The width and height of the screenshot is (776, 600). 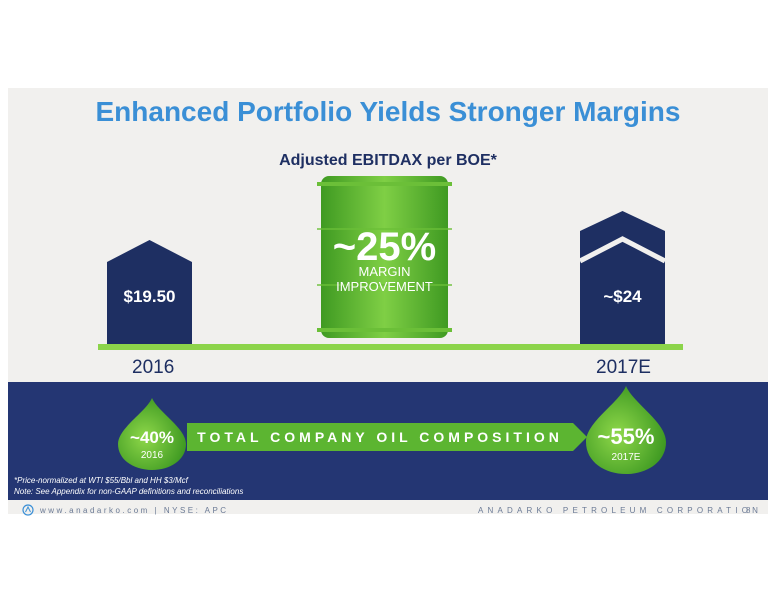 What do you see at coordinates (626, 436) in the screenshot?
I see `oil-2017-percent: ~55%` at bounding box center [626, 436].